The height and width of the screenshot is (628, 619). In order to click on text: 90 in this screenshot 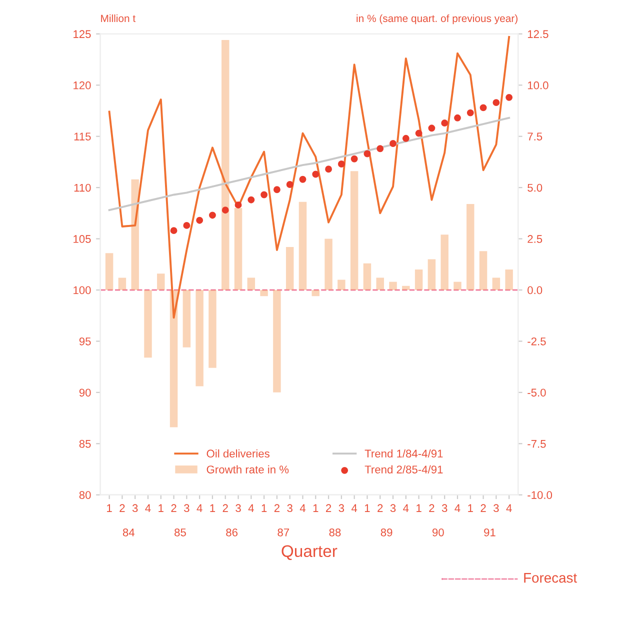, I will do `click(438, 532)`.